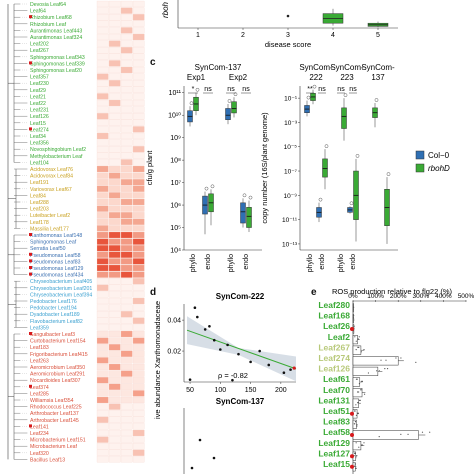  What do you see at coordinates (39, 361) in the screenshot?
I see `tree-leaf-label: Leaf263` at bounding box center [39, 361].